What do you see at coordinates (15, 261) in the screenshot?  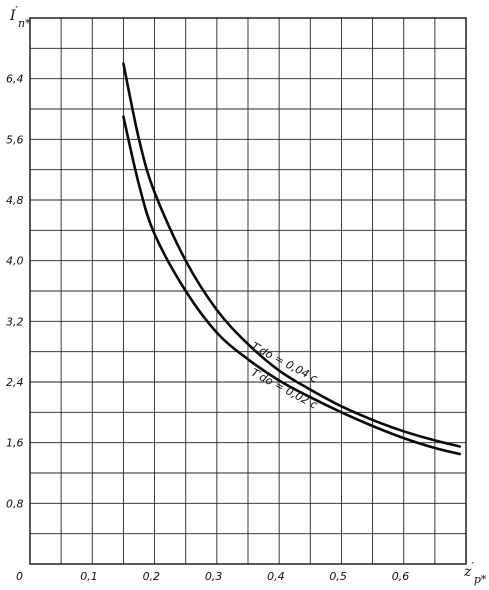 I see `y-tick-label: 4,0` at bounding box center [15, 261].